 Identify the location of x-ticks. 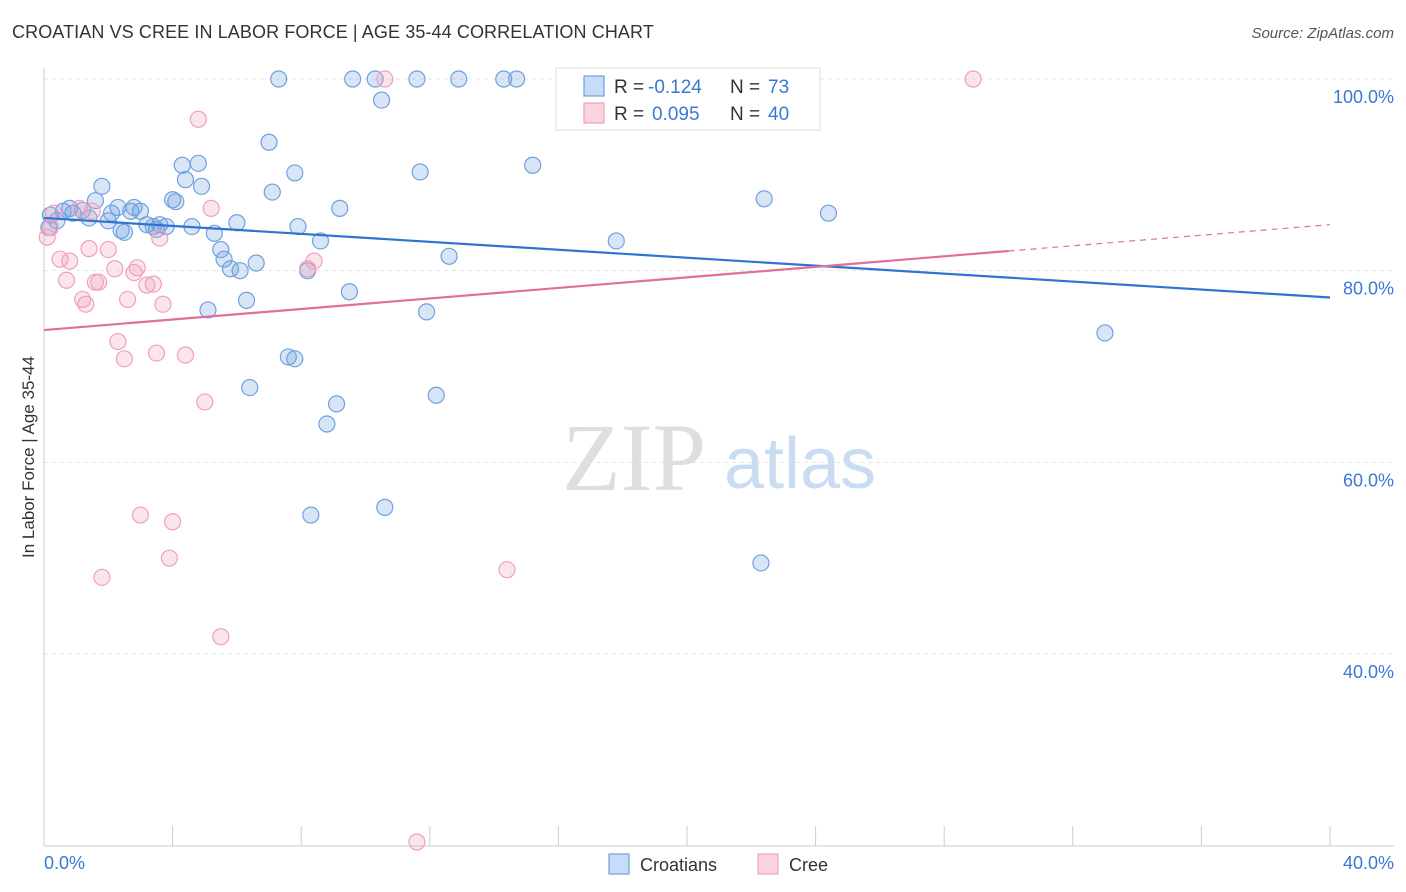
(687, 836).